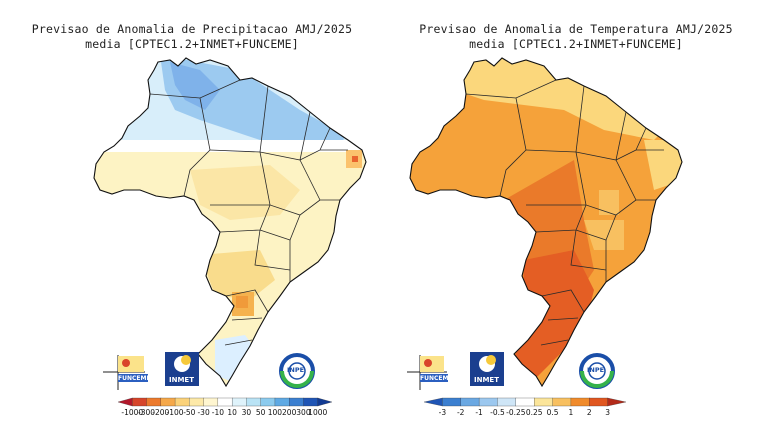 The image size is (768, 432). I want to click on inpe-logo-right, so click(597, 371).